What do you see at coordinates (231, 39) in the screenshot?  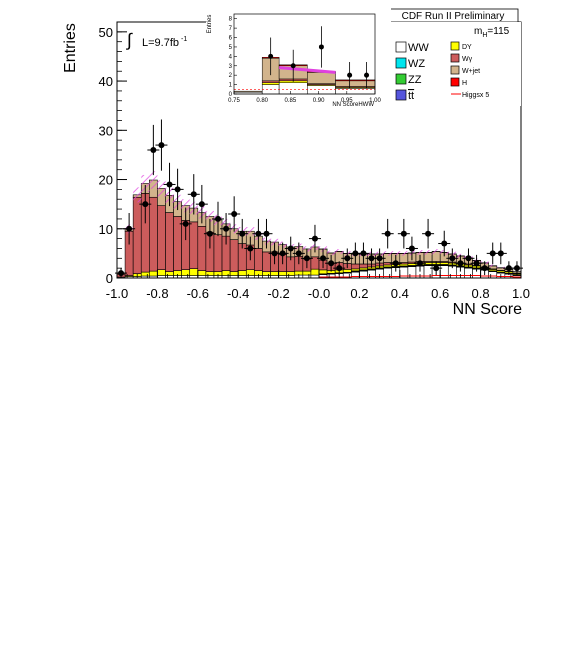 I see `inset-y-tick-label: 6` at bounding box center [231, 39].